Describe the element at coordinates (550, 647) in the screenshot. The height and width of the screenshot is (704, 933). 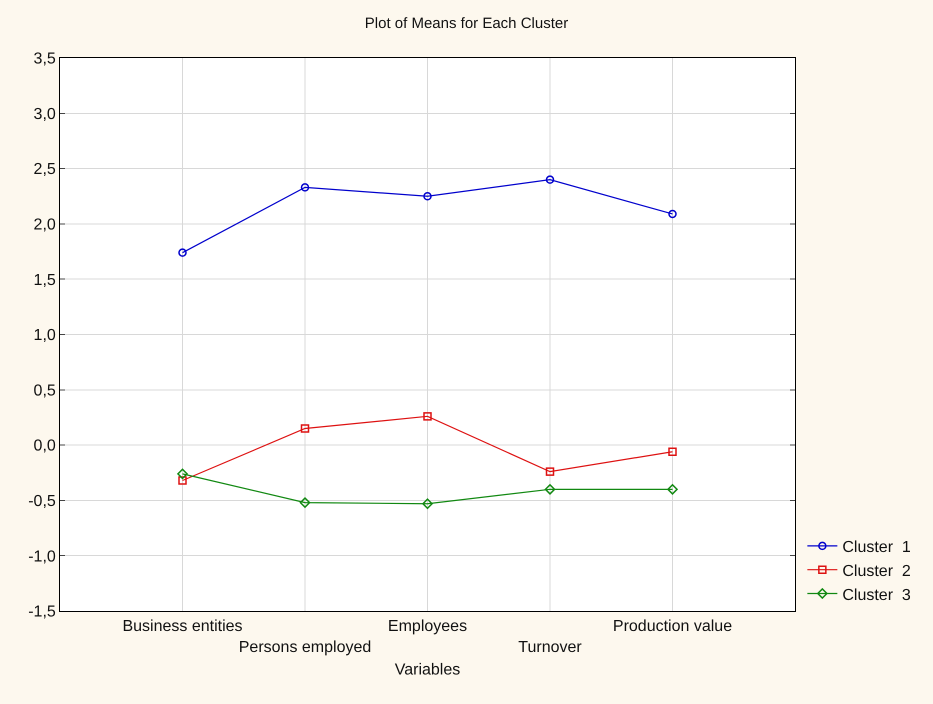
I see `x-tick-label: Turnover` at that location.